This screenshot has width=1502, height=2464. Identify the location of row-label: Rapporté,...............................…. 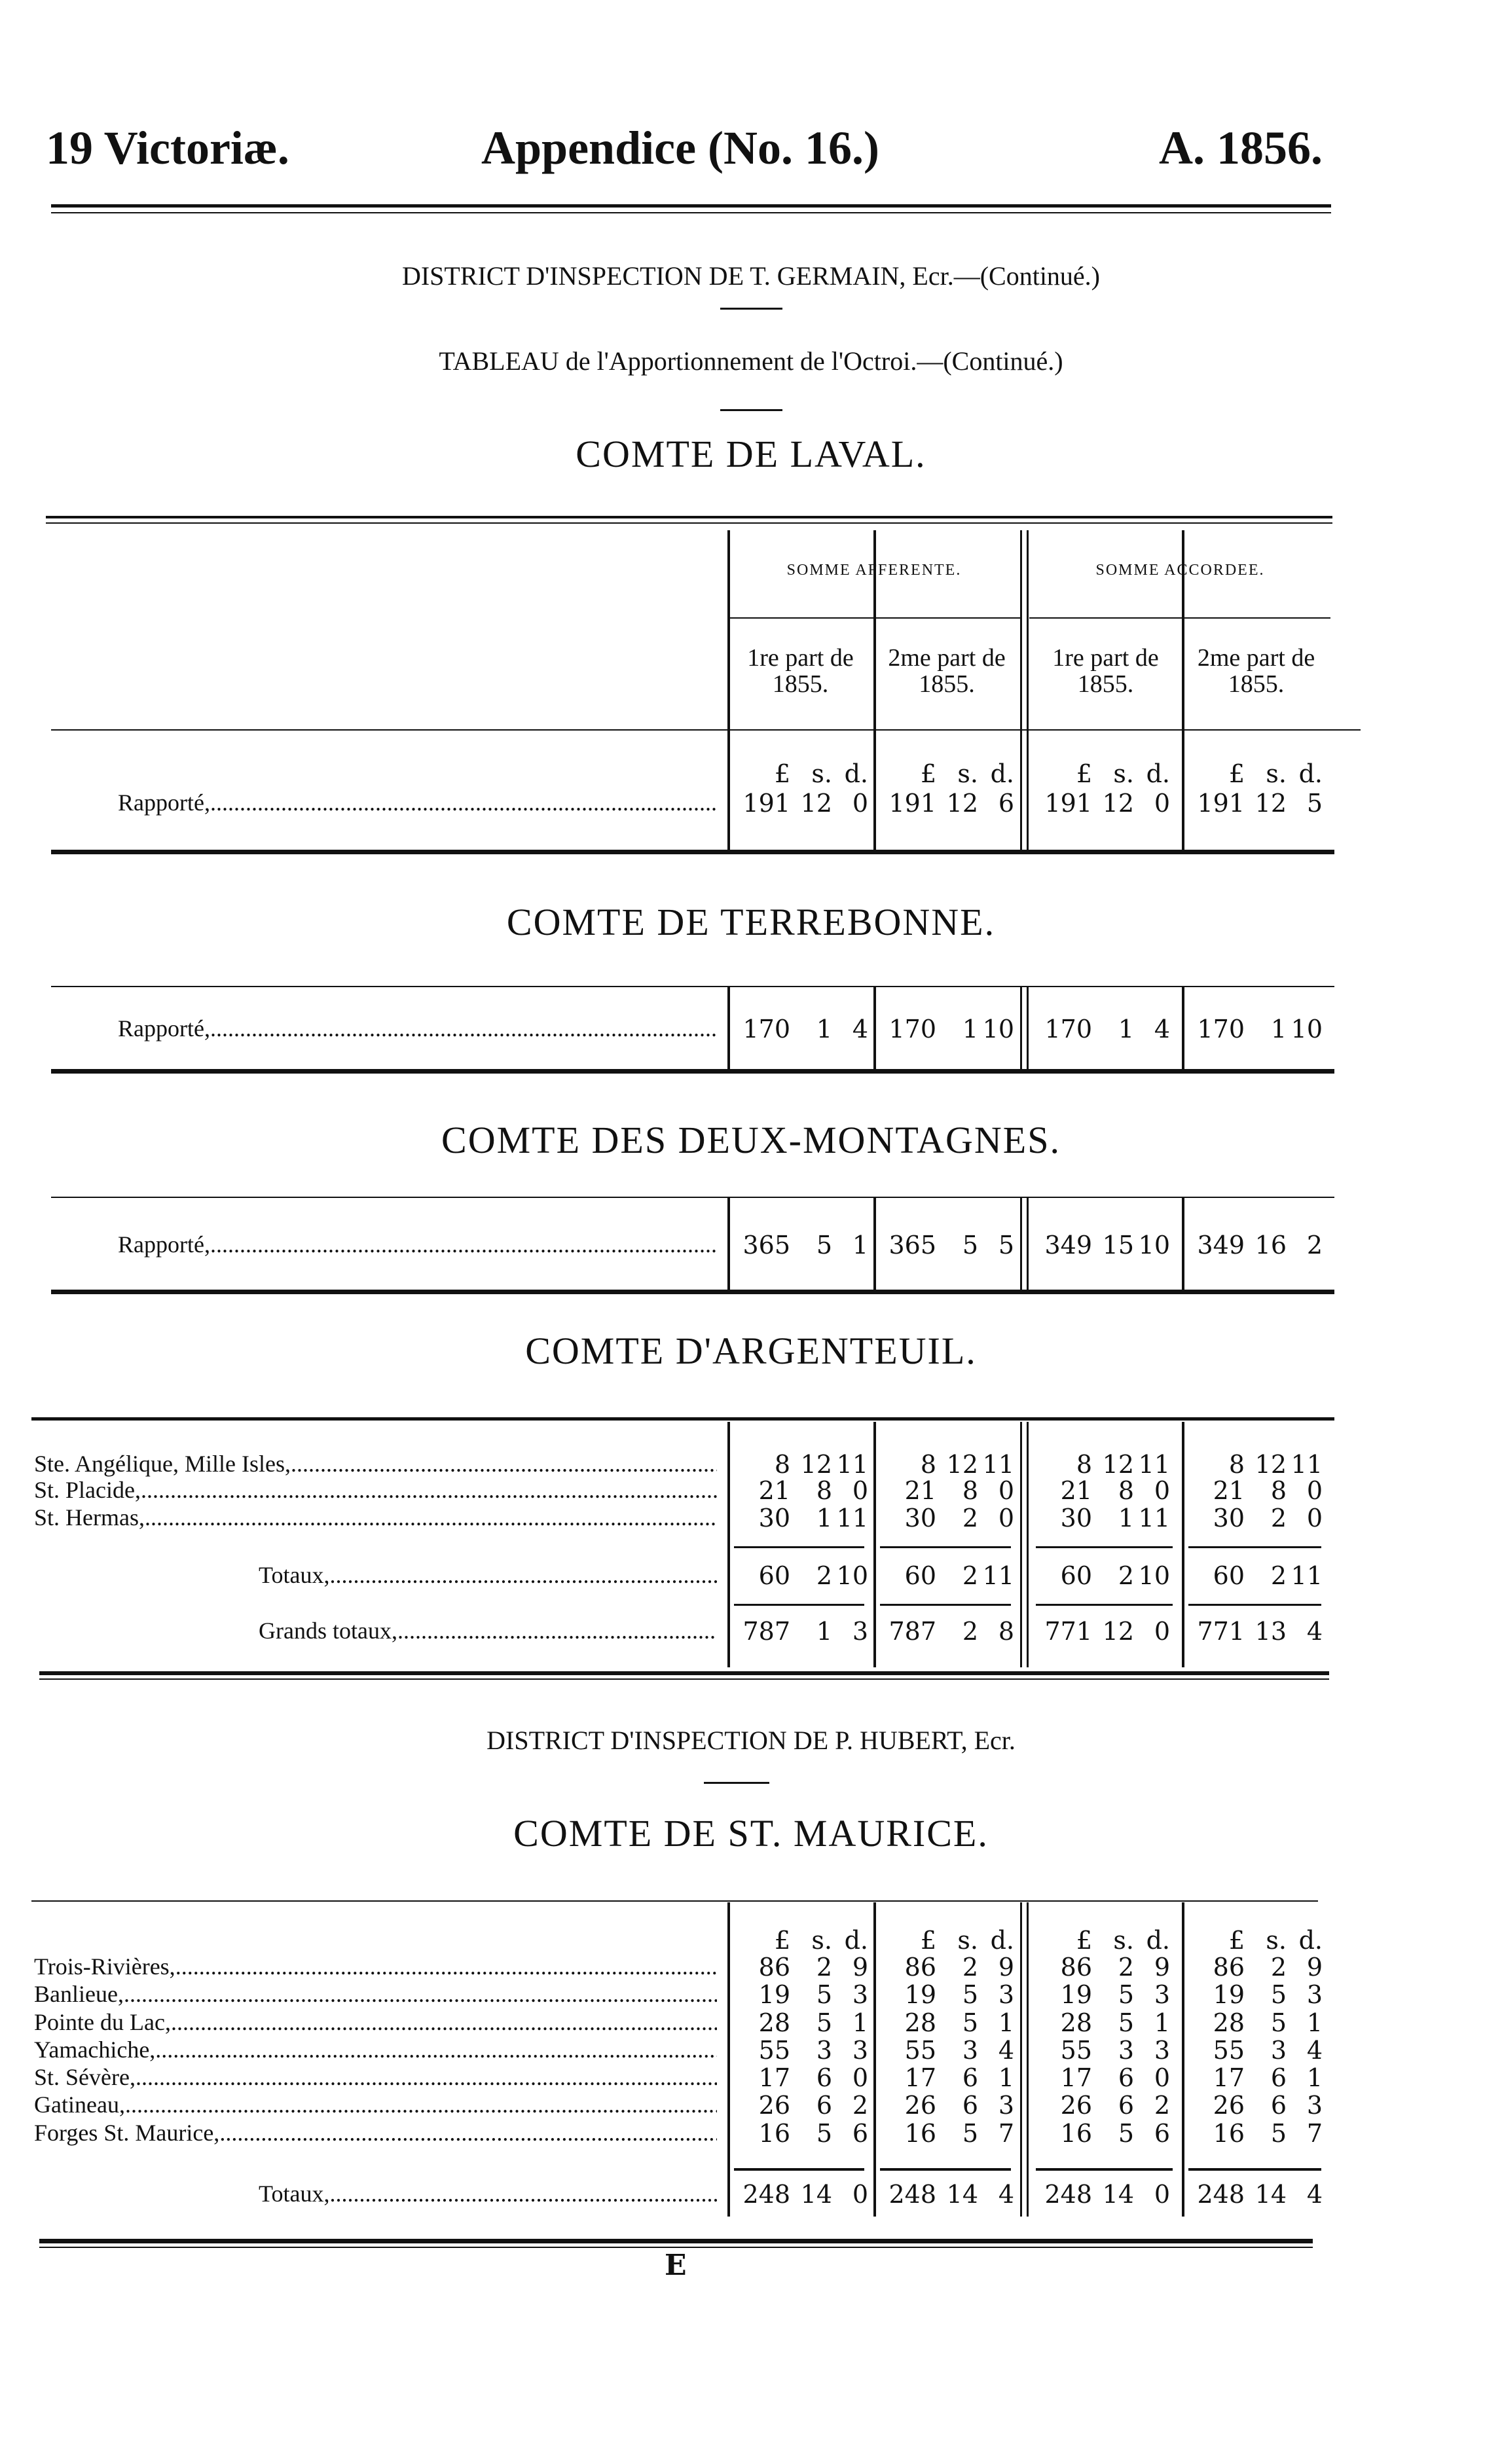
(417, 1028).